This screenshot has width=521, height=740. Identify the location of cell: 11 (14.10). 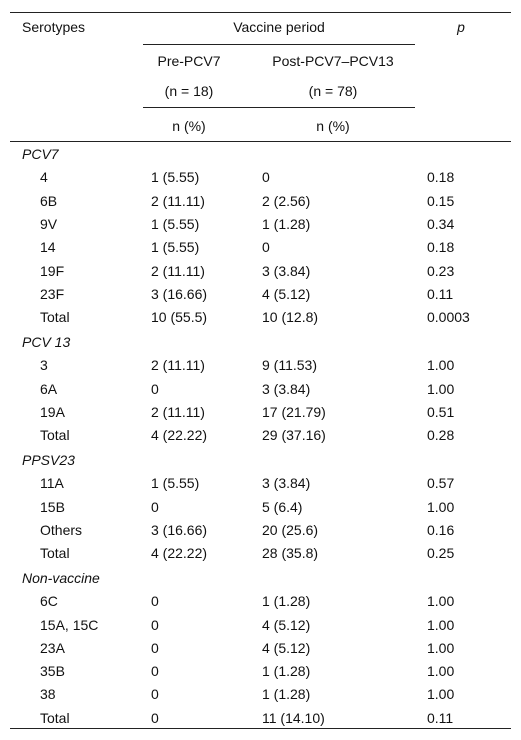
(293, 717).